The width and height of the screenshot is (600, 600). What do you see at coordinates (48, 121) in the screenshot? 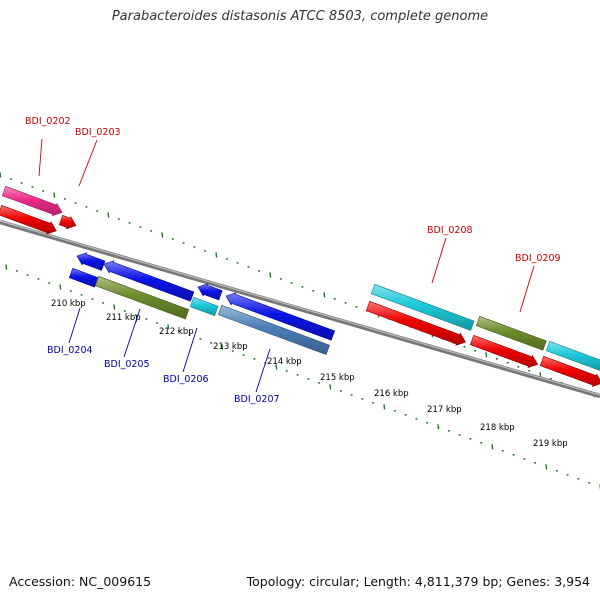
I see `gene-label-bdi-0202: BDI_0202` at bounding box center [48, 121].